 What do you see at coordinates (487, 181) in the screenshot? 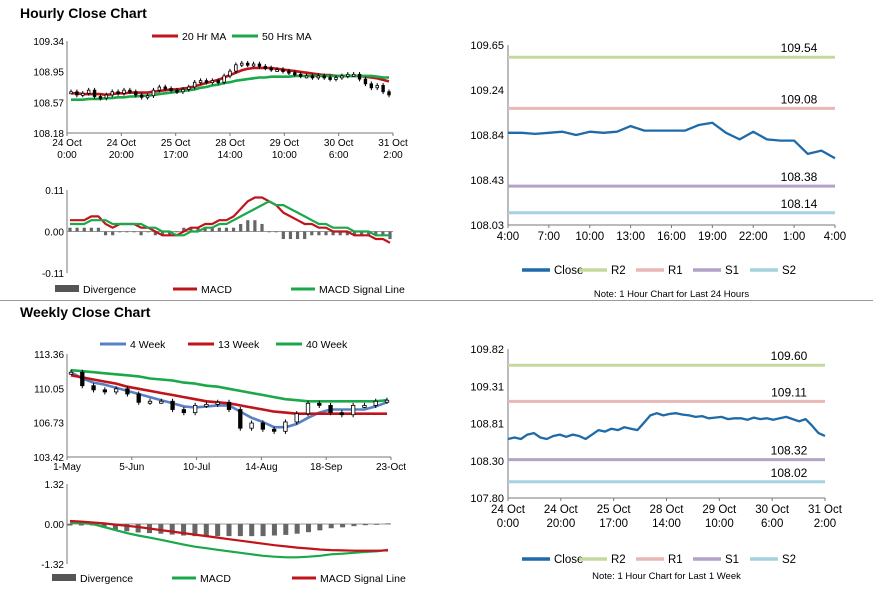
I see `y-tick-label: 108.43` at bounding box center [487, 181].